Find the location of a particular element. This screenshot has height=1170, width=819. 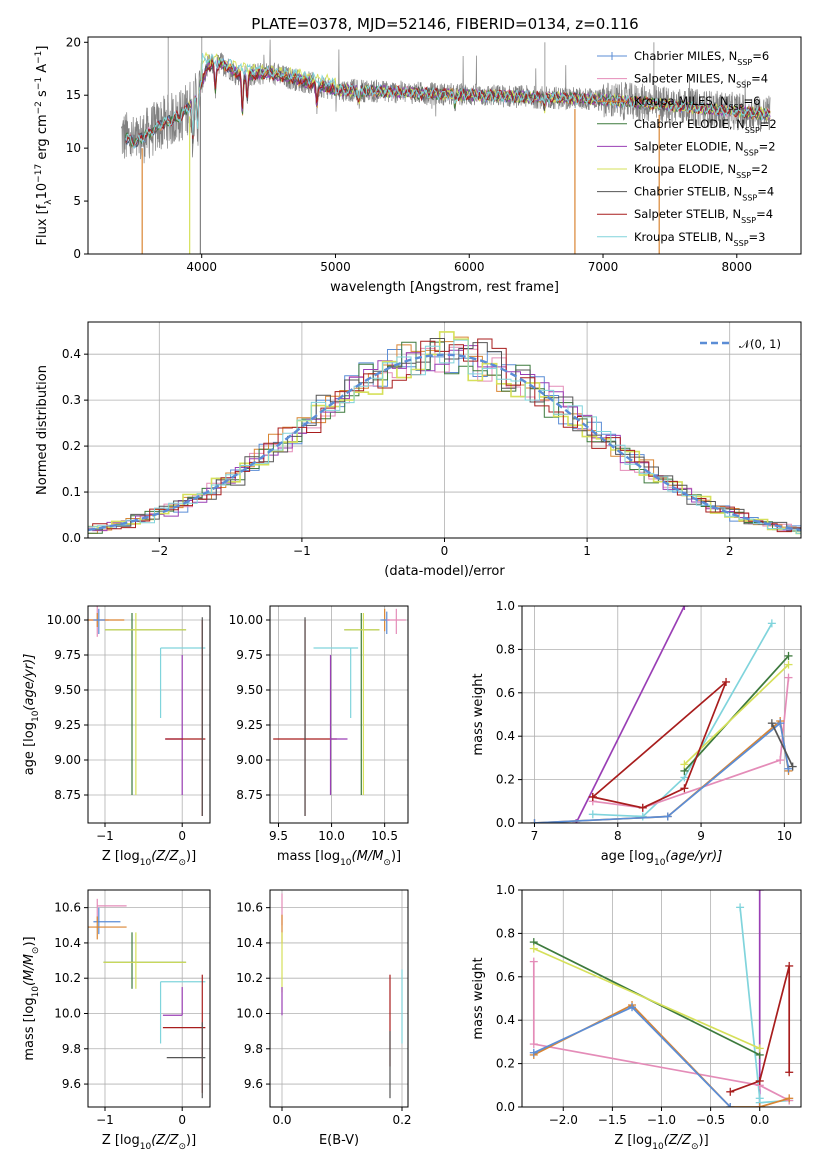

x-axis-label: age [log10(age/yr)] is located at coordinates (662, 858).